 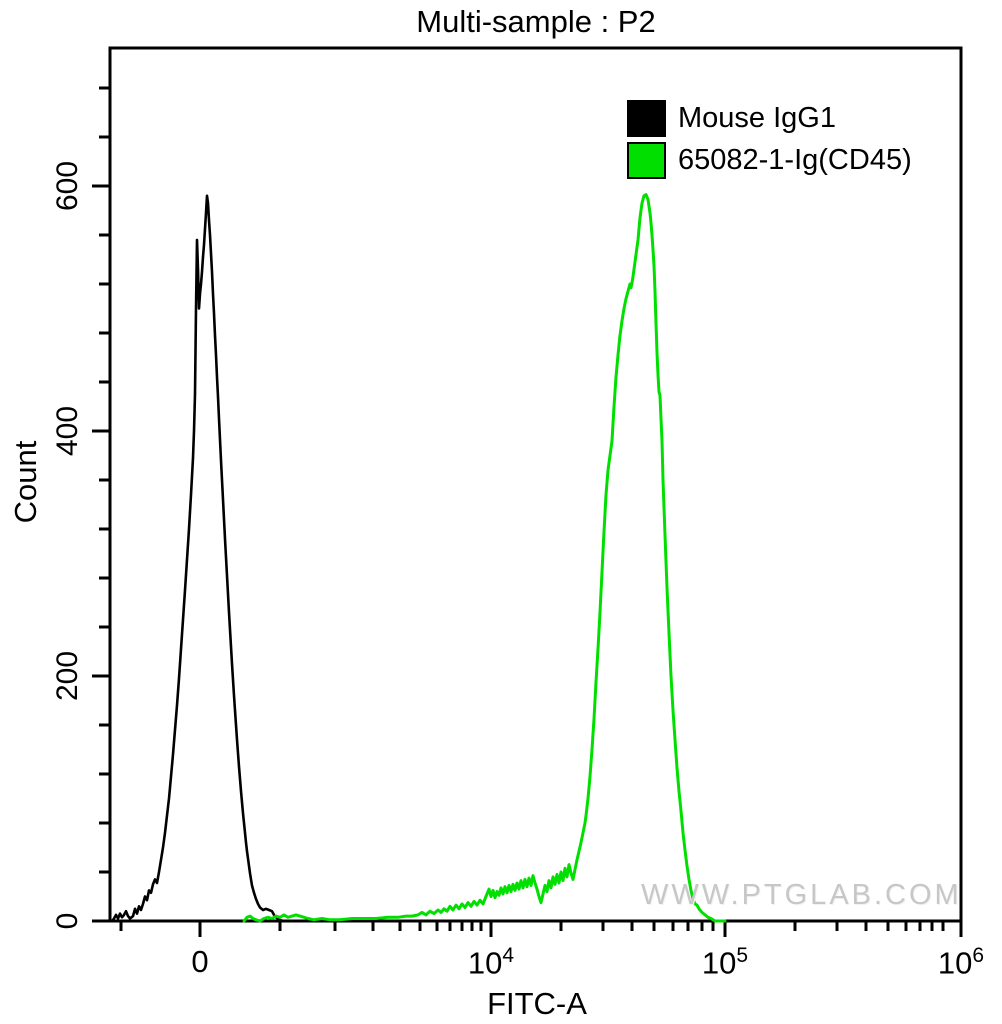 What do you see at coordinates (537, 1003) in the screenshot?
I see `x-axis-label: FITC-A` at bounding box center [537, 1003].